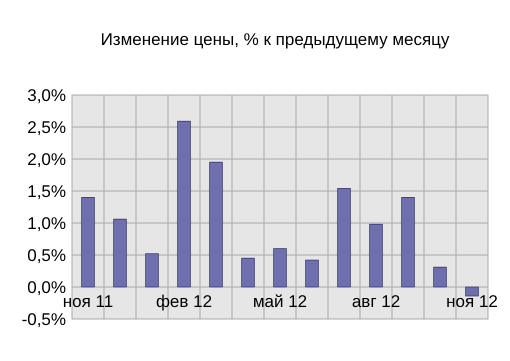 This screenshot has height=361, width=510. What do you see at coordinates (46, 255) in the screenshot?
I see `y-tick-label: 0,5%` at bounding box center [46, 255].